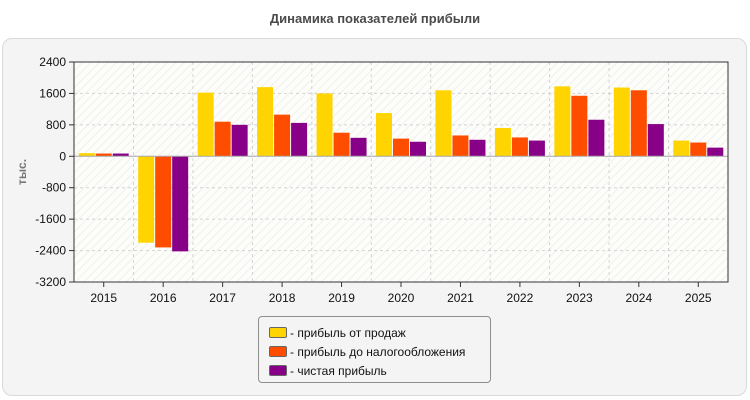  Describe the element at coordinates (401, 298) in the screenshot. I see `x-tick-label: 2020` at that location.